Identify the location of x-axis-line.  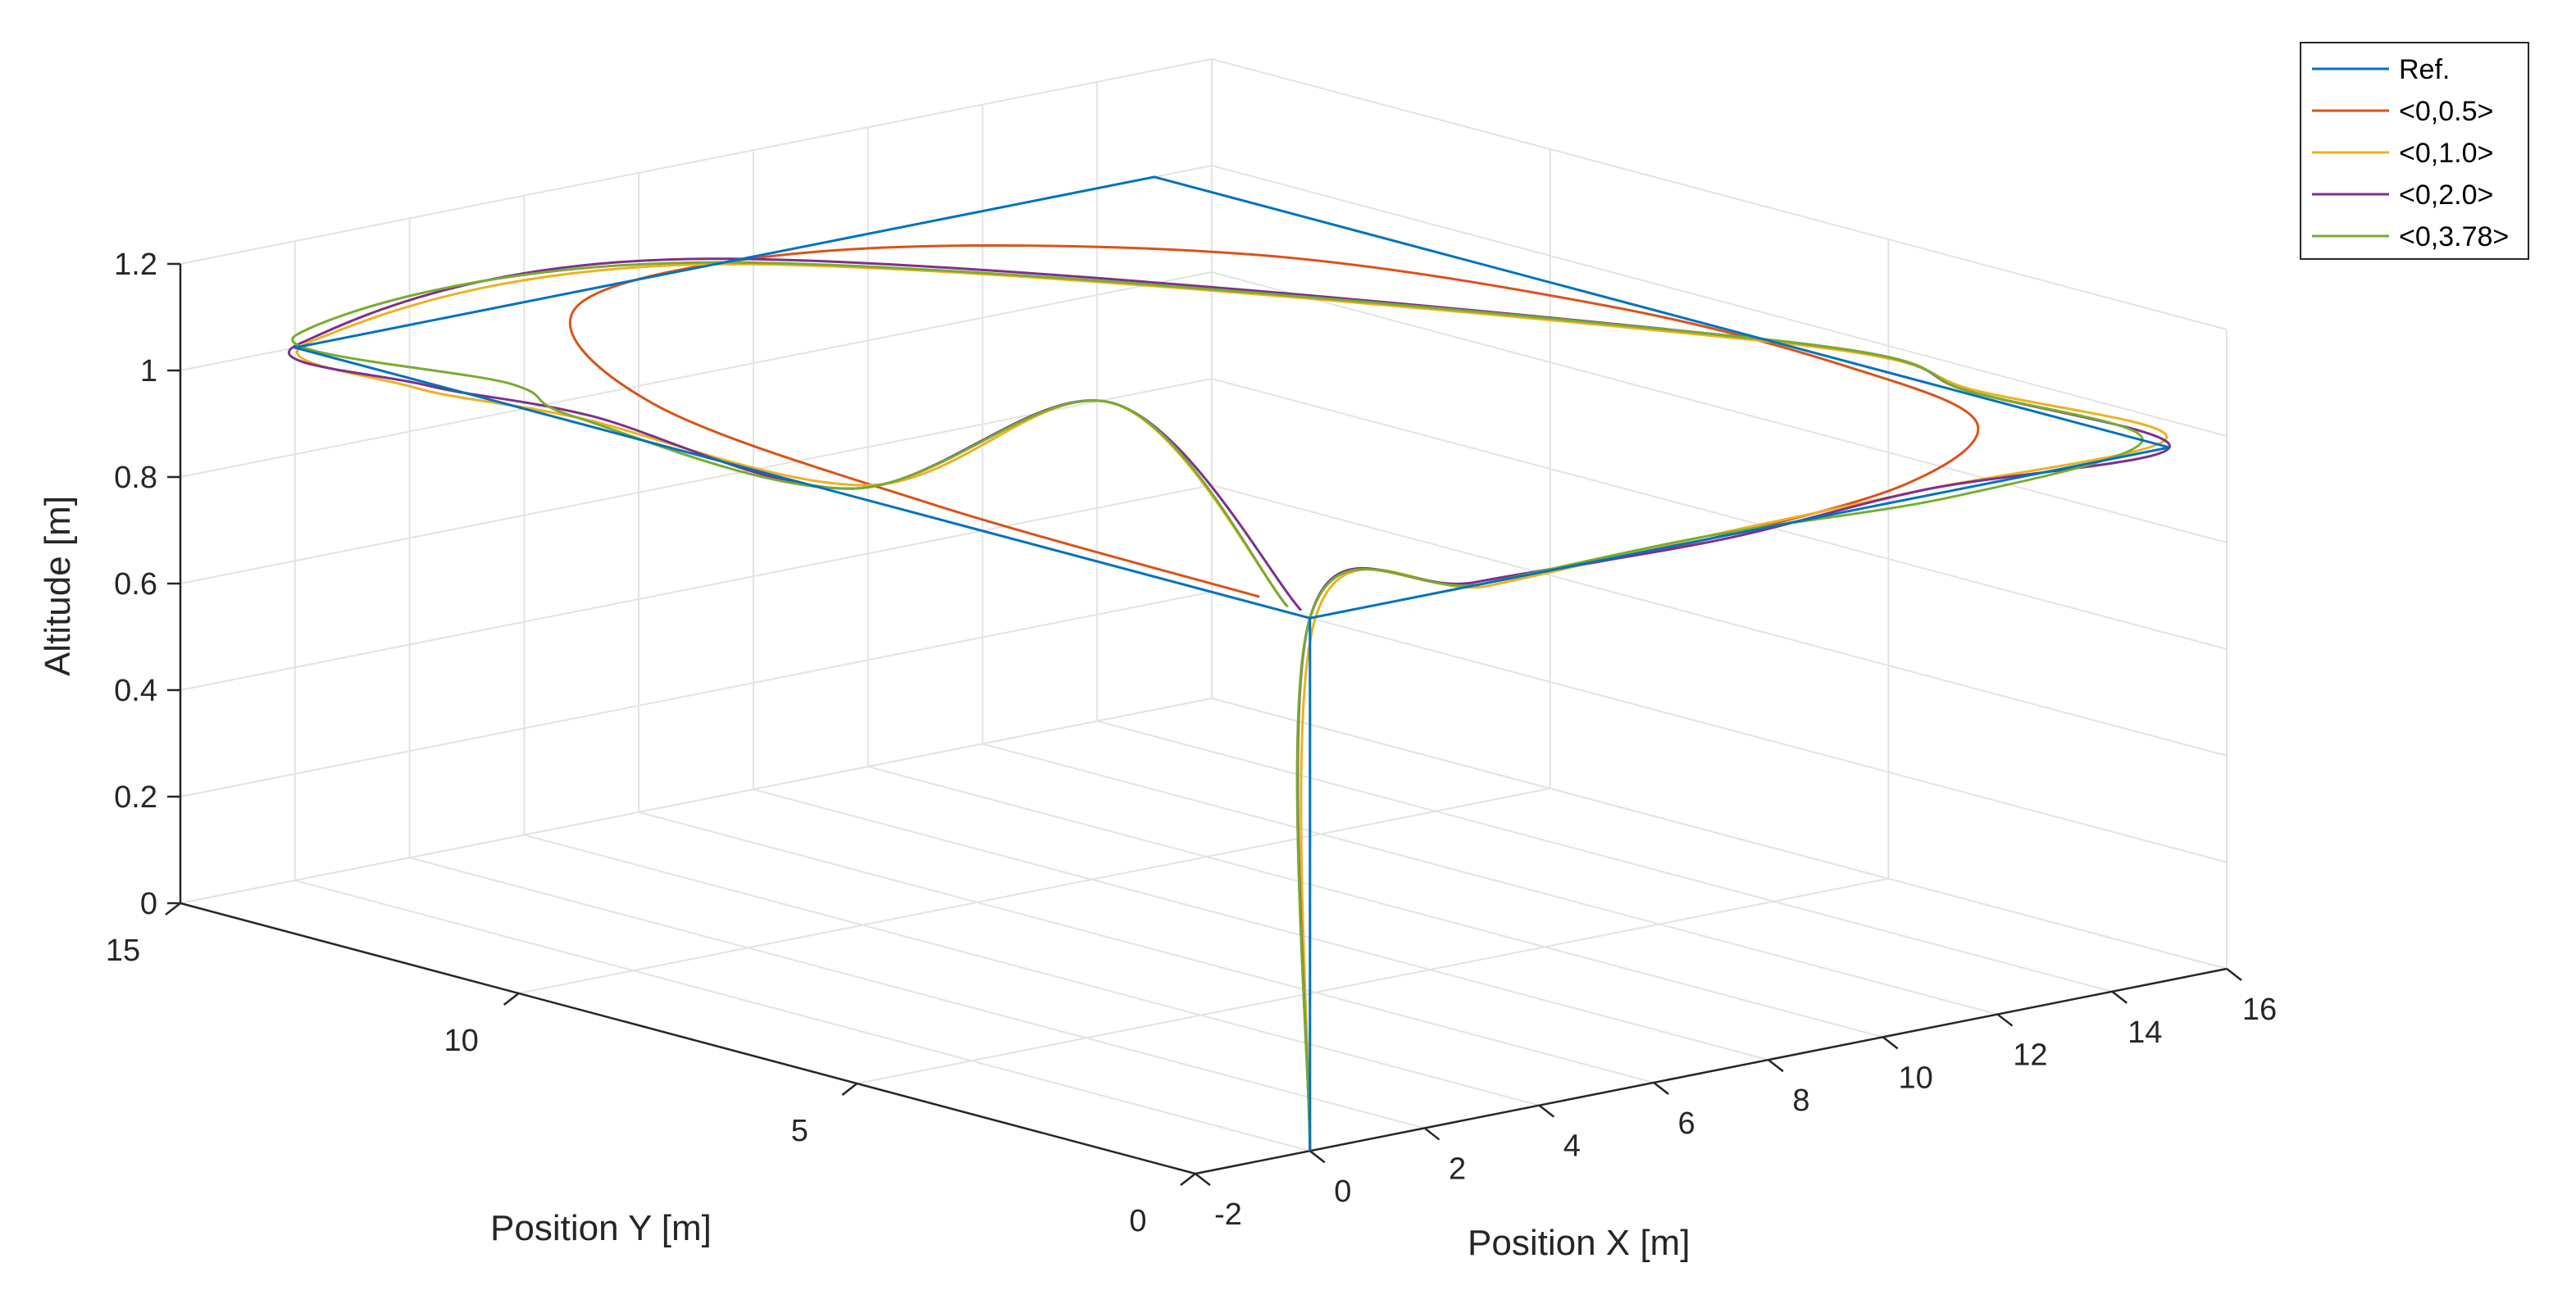
(1711, 1071).